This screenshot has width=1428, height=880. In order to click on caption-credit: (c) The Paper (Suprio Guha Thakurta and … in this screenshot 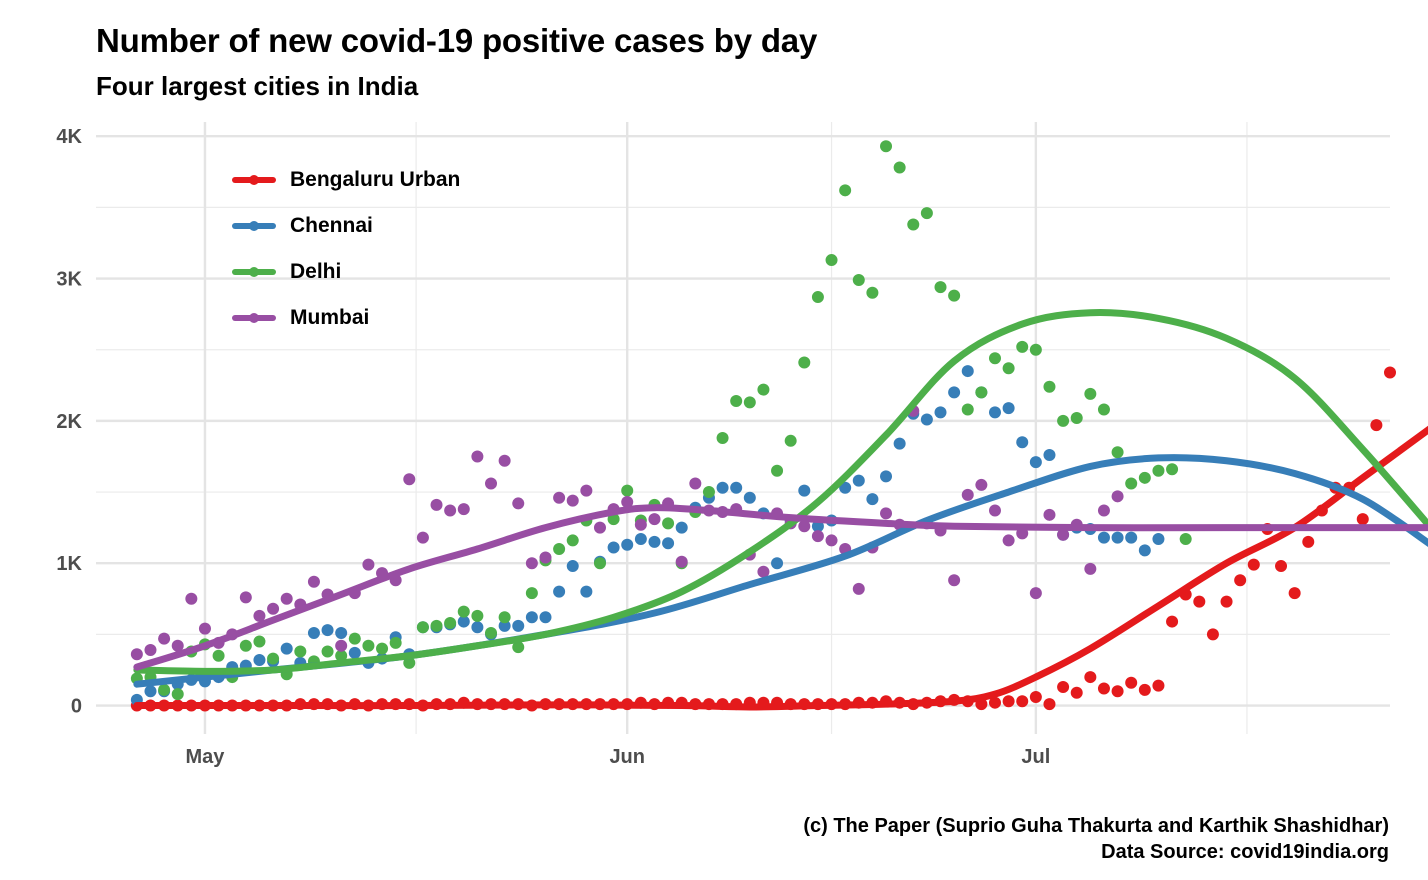, I will do `click(1096, 826)`.